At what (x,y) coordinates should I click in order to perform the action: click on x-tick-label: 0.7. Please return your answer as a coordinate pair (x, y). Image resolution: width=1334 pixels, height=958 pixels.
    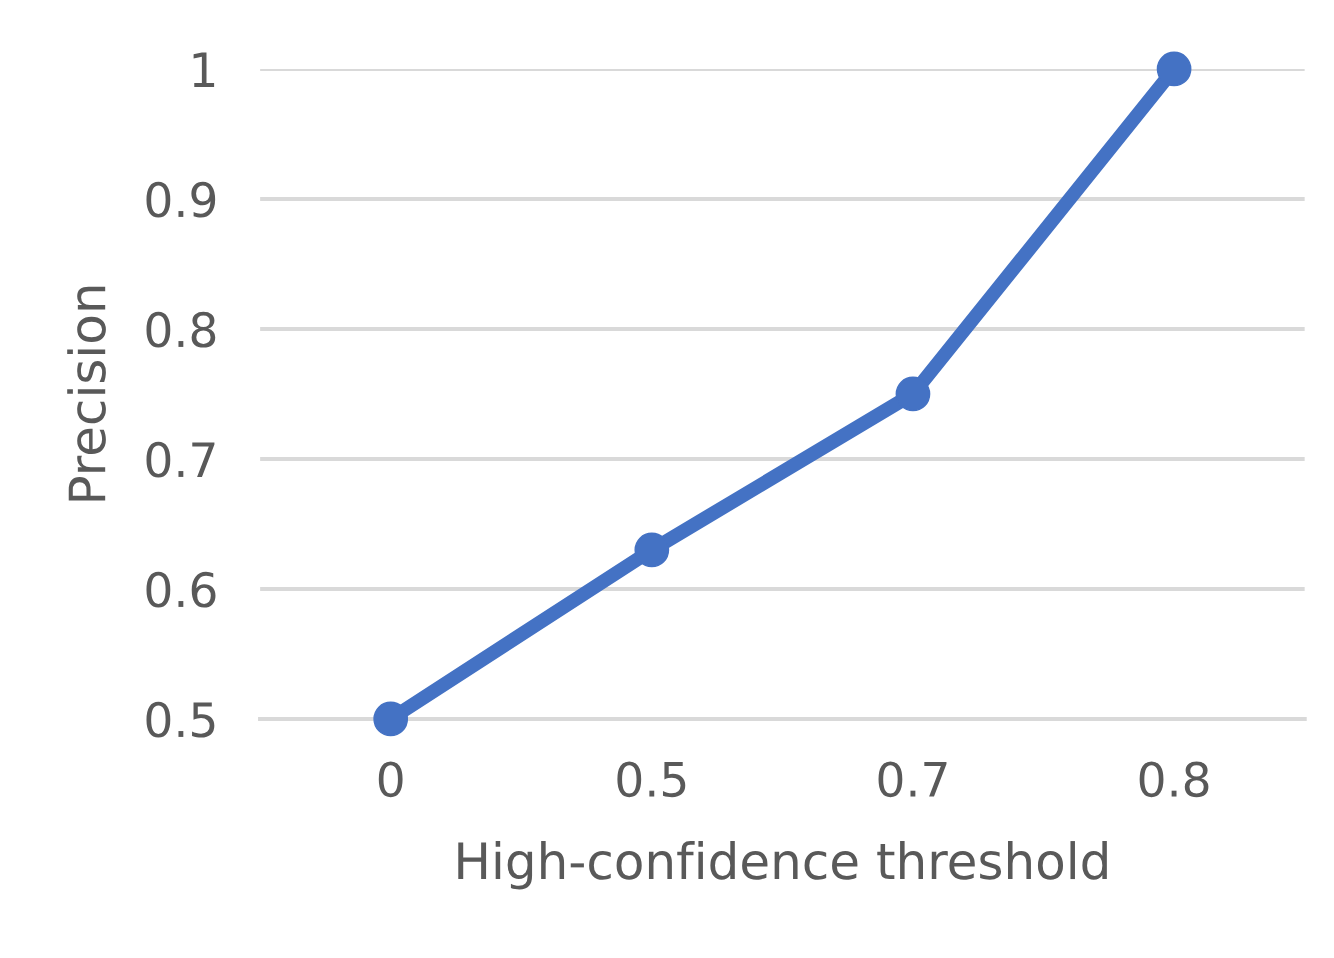
    Looking at the image, I should click on (912, 779).